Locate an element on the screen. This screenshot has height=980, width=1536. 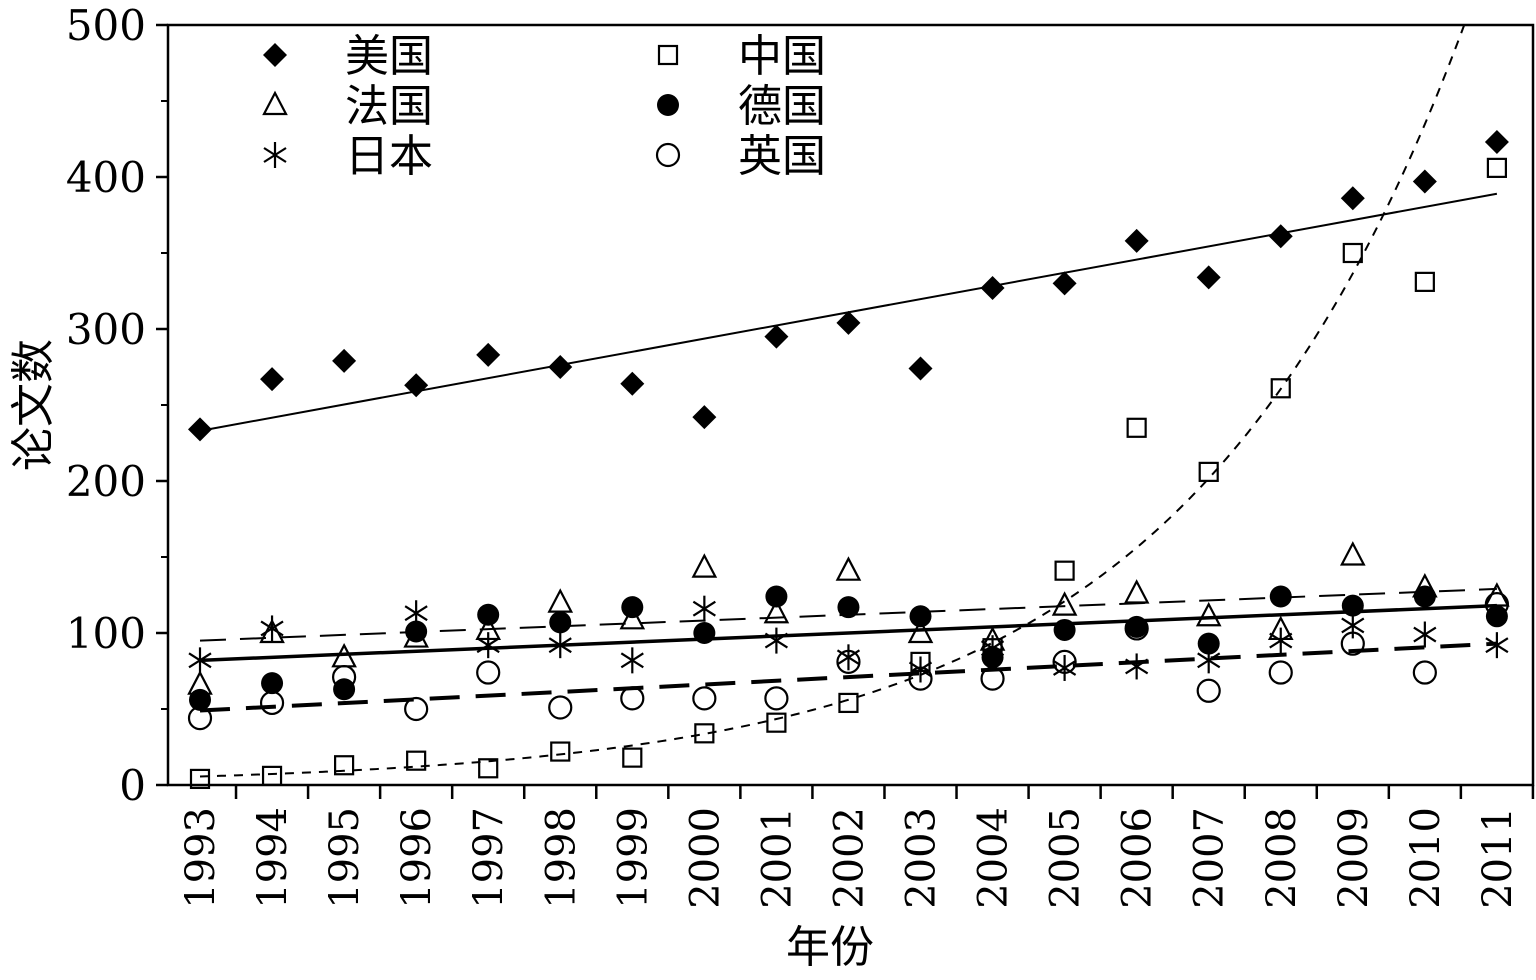
x-axis-label: 年份 is located at coordinates (830, 947).